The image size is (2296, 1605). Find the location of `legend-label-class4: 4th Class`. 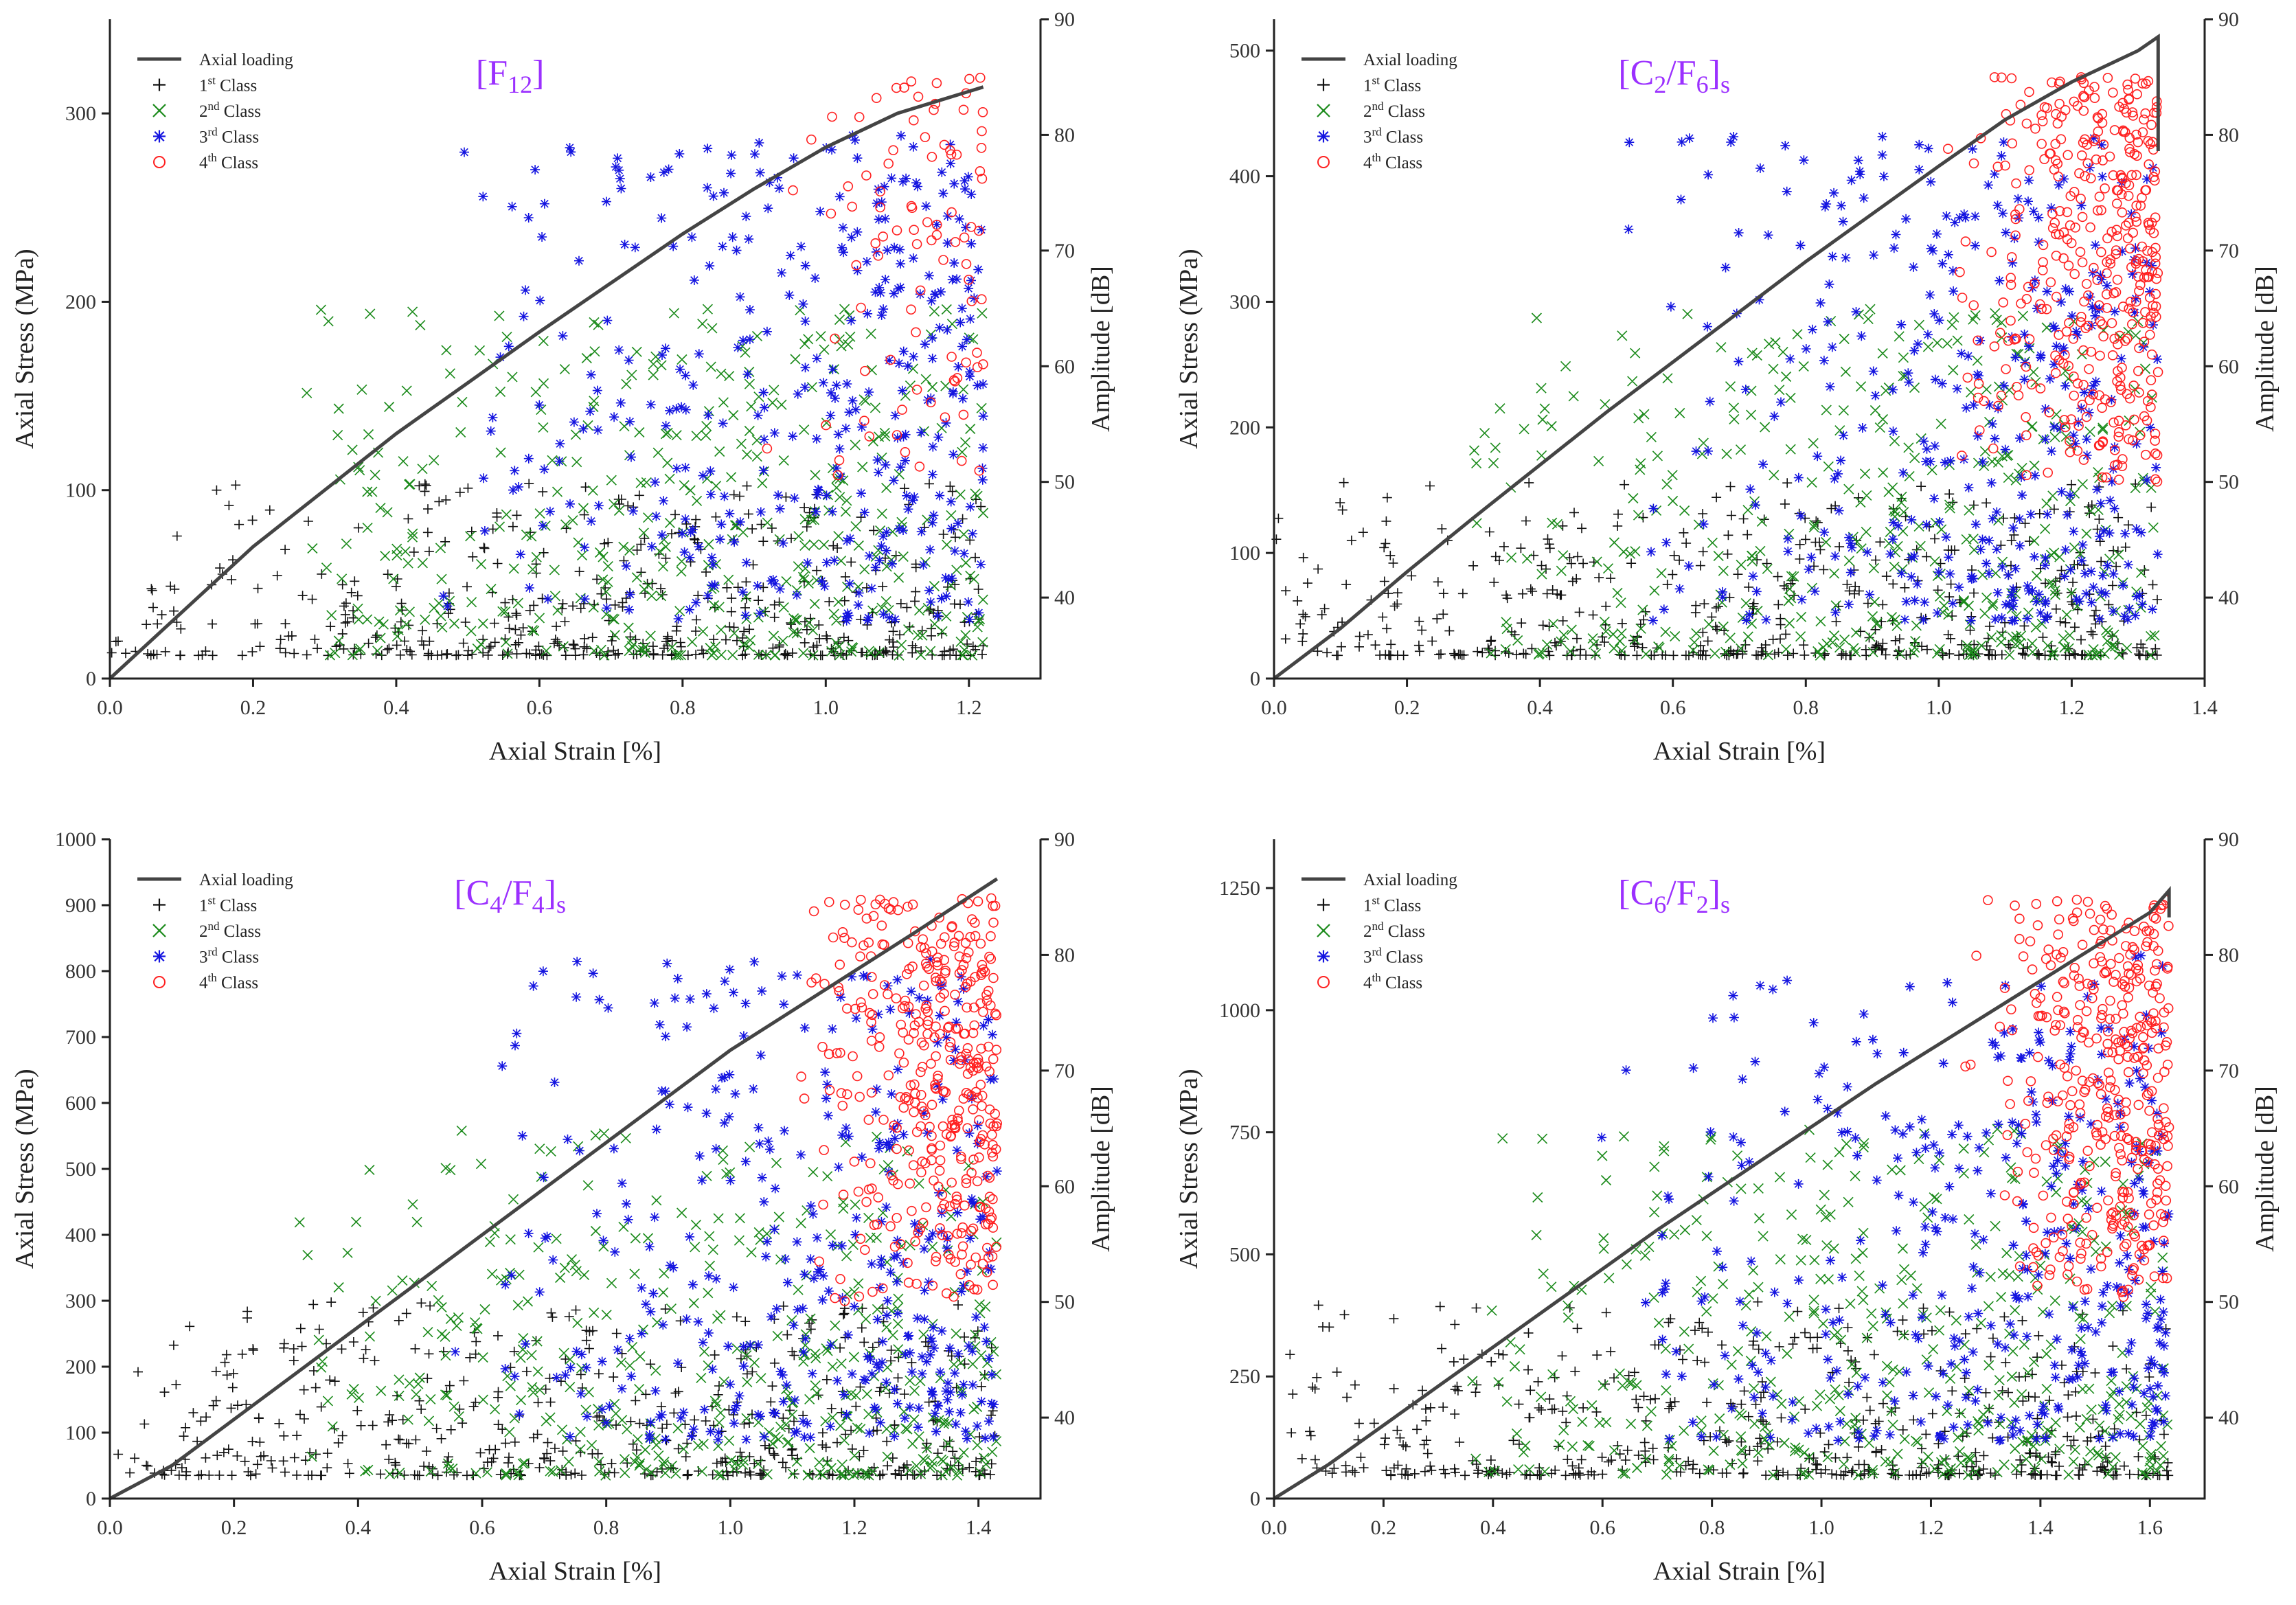

legend-label-class4: 4th Class is located at coordinates (228, 161).